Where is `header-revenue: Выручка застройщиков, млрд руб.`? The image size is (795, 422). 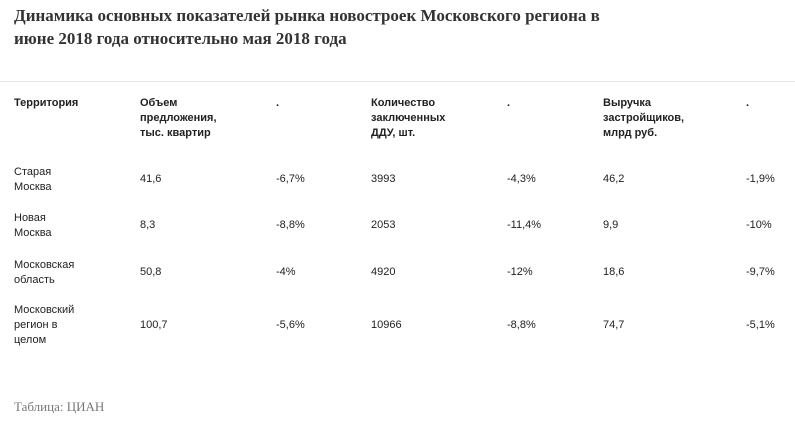
header-revenue: Выручка застройщиков, млрд руб. is located at coordinates (643, 118).